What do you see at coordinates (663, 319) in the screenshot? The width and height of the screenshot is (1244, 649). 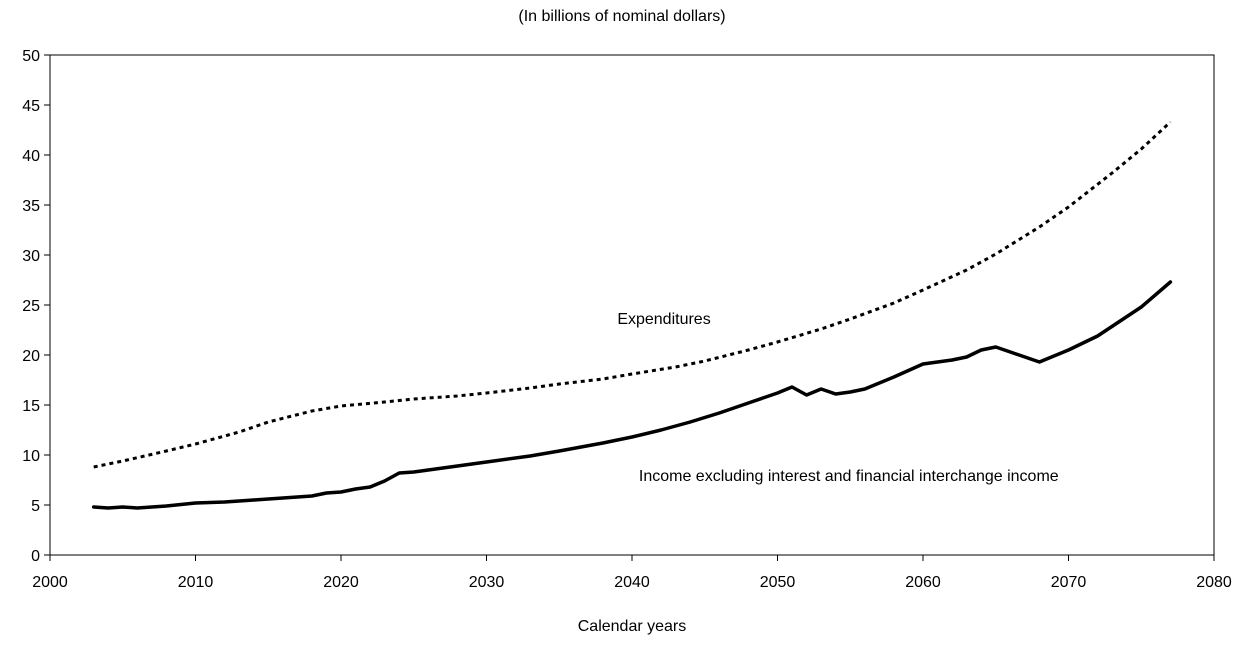 I see `series-annotation-label: Expenditures` at bounding box center [663, 319].